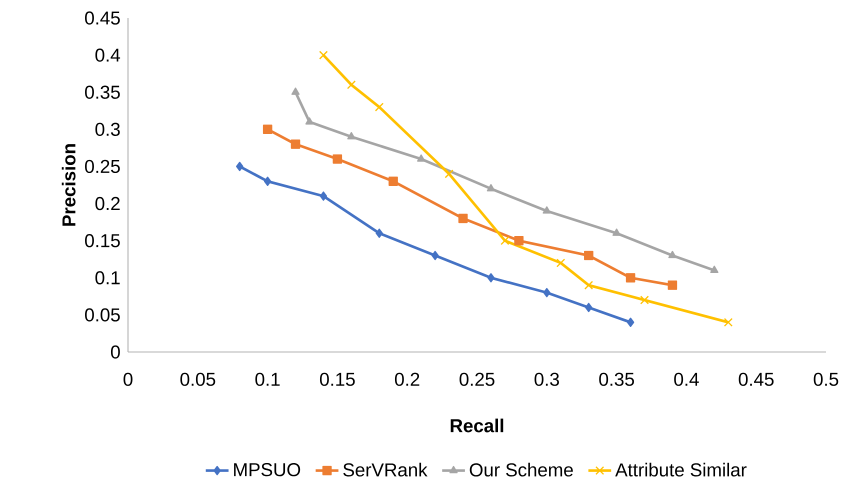  What do you see at coordinates (267, 379) in the screenshot?
I see `x-tick-label: 0.1` at bounding box center [267, 379].